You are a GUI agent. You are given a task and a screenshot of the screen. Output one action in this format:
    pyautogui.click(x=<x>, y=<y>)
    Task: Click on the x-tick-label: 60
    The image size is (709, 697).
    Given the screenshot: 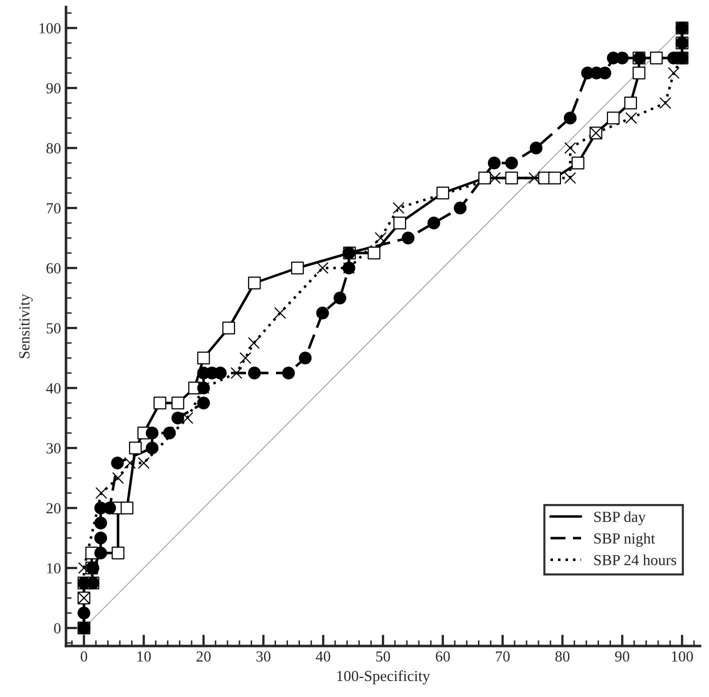 What is the action you would take?
    pyautogui.click(x=443, y=656)
    